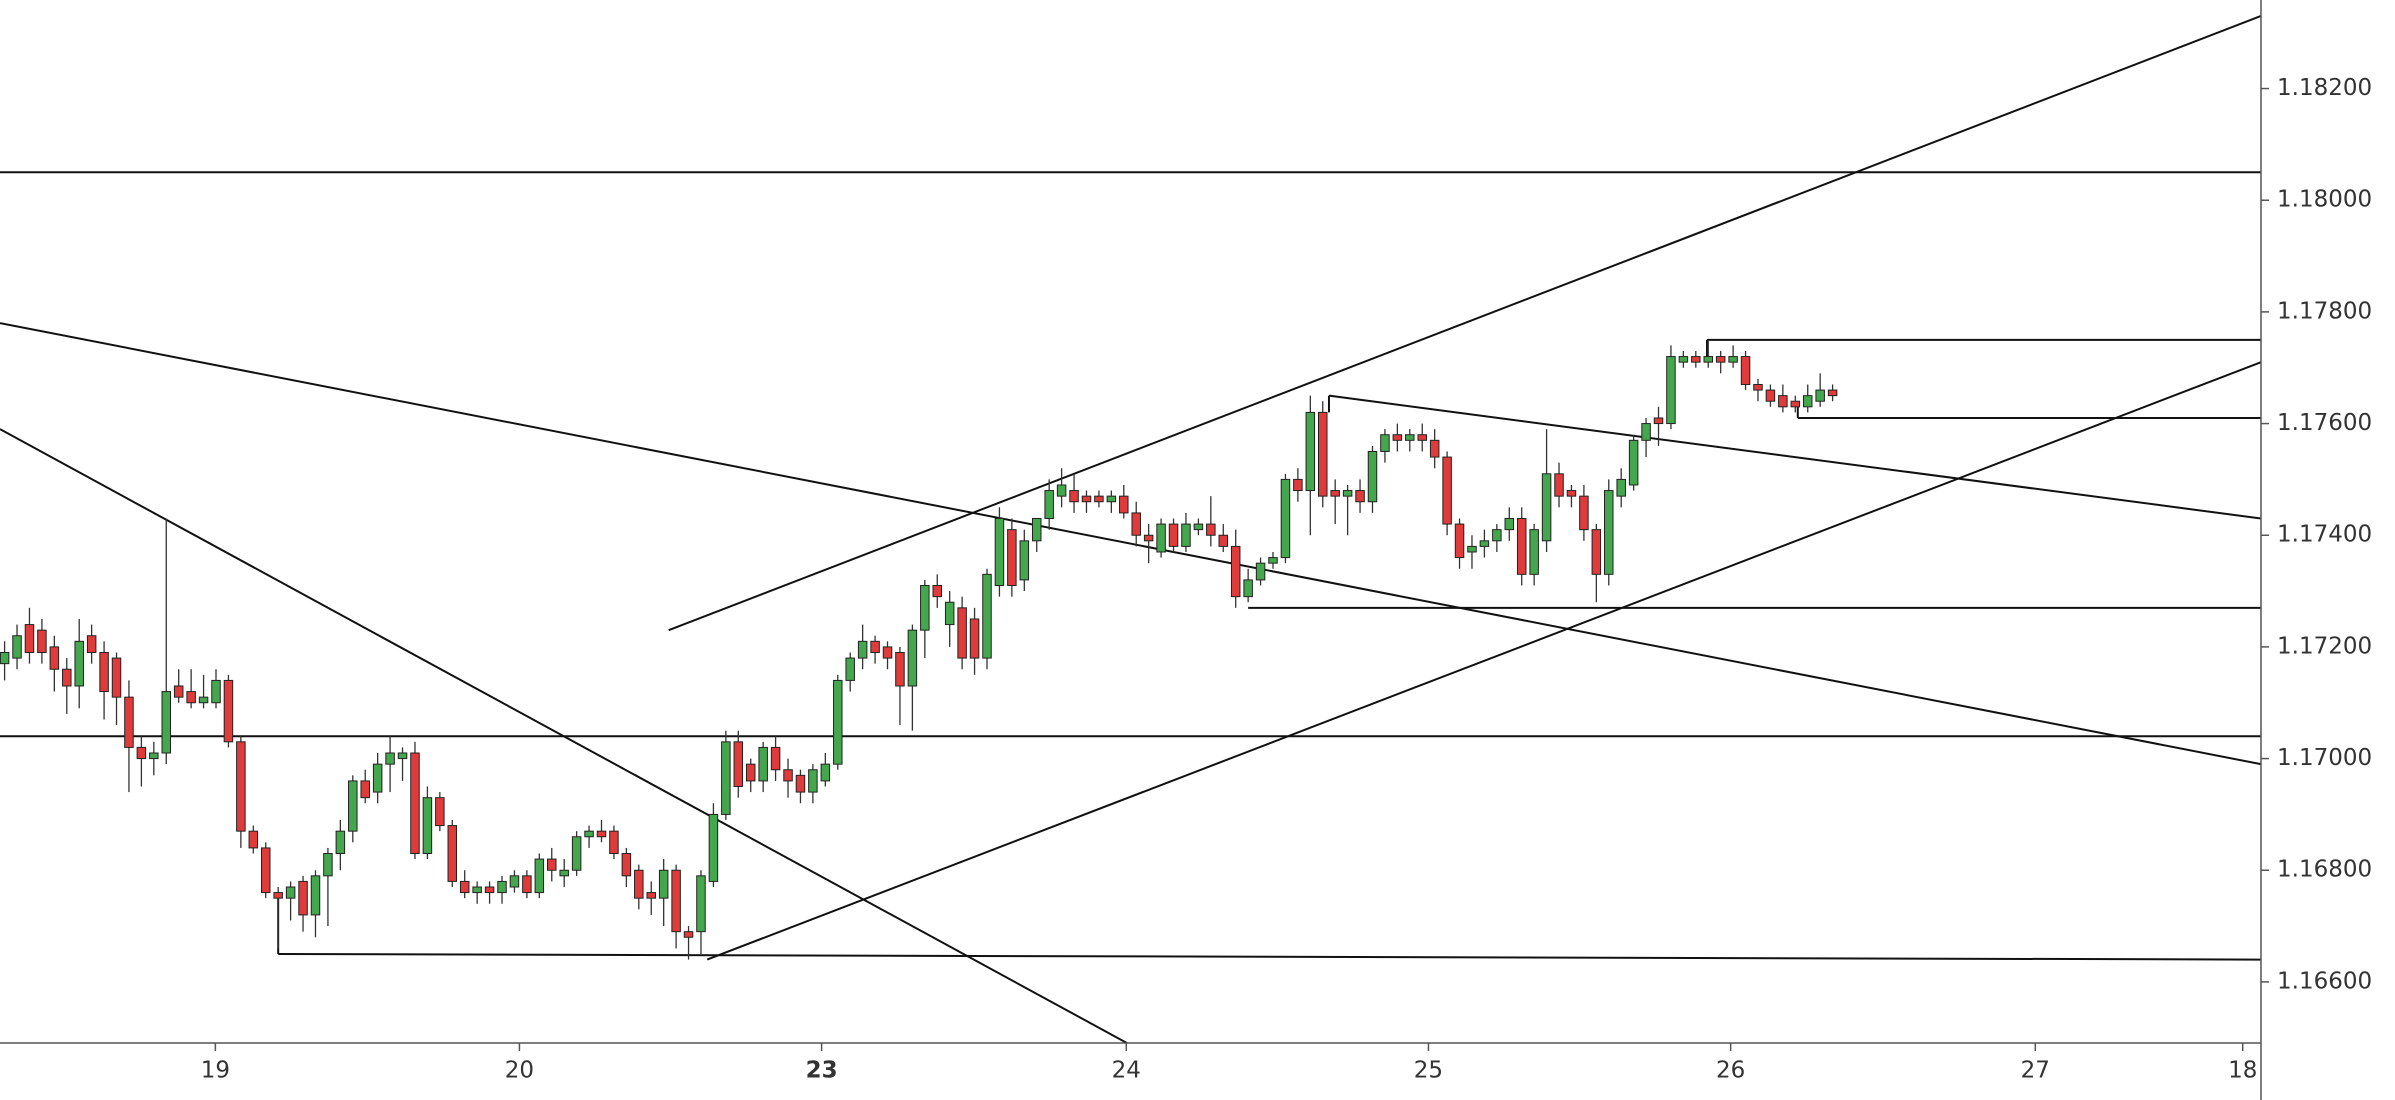 The image size is (2395, 1100). Describe the element at coordinates (2324, 200) in the screenshot. I see `y-tick-label: 1.18000` at that location.